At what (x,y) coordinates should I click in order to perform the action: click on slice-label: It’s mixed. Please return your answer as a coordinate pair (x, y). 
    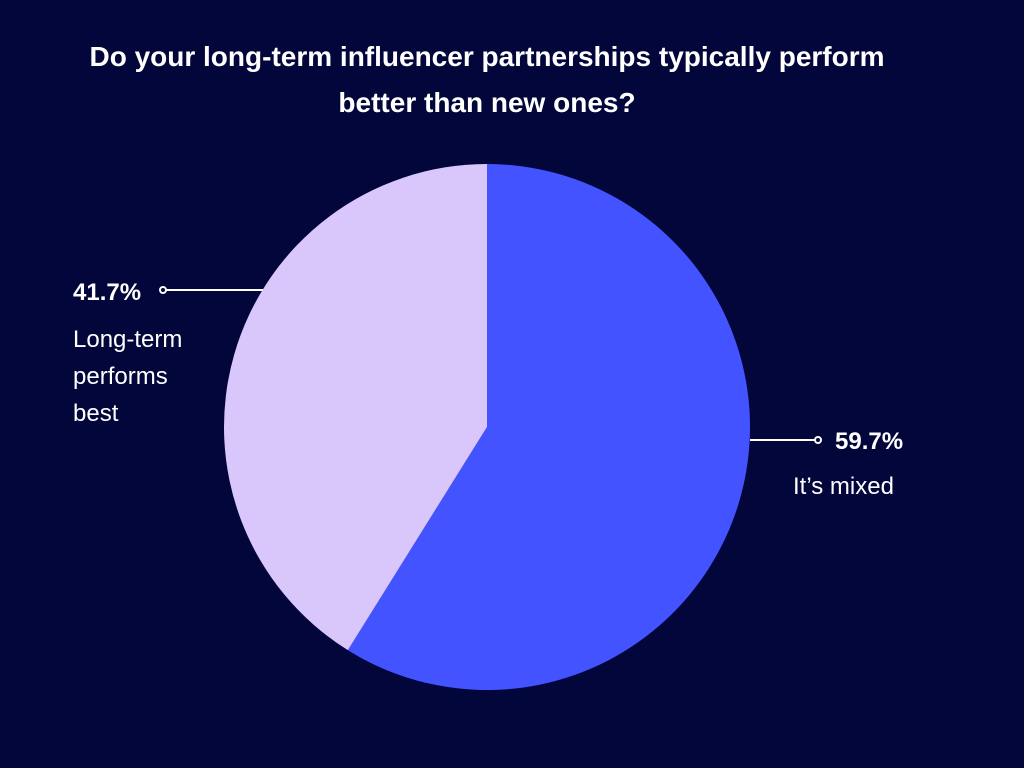
    Looking at the image, I should click on (843, 486).